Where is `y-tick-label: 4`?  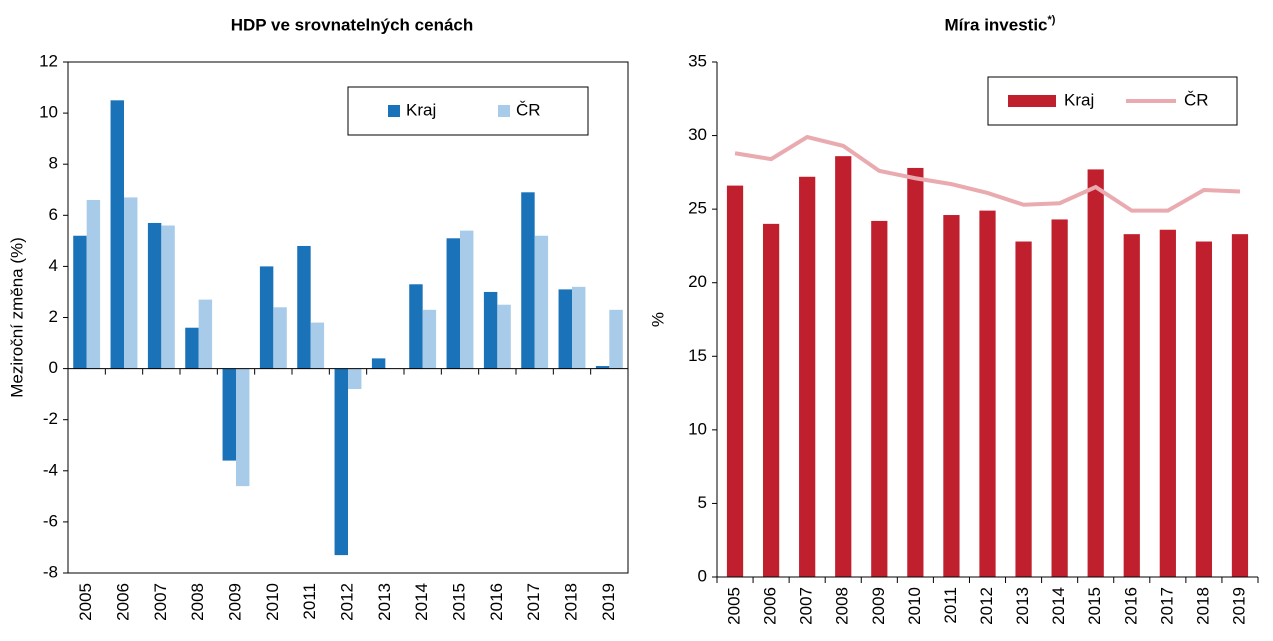
y-tick-label: 4 is located at coordinates (53, 265).